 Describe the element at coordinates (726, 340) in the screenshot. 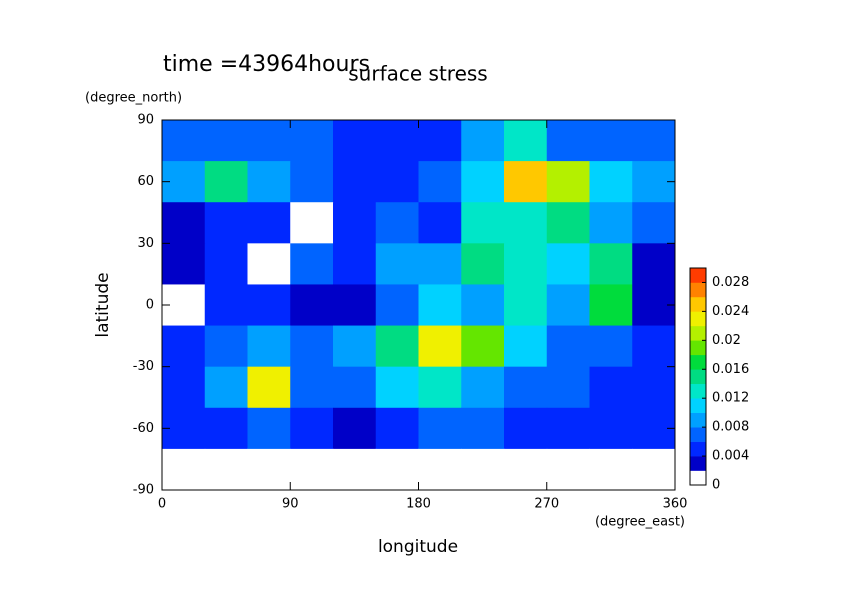

I see `colorbar-tick-label: 0.02` at that location.